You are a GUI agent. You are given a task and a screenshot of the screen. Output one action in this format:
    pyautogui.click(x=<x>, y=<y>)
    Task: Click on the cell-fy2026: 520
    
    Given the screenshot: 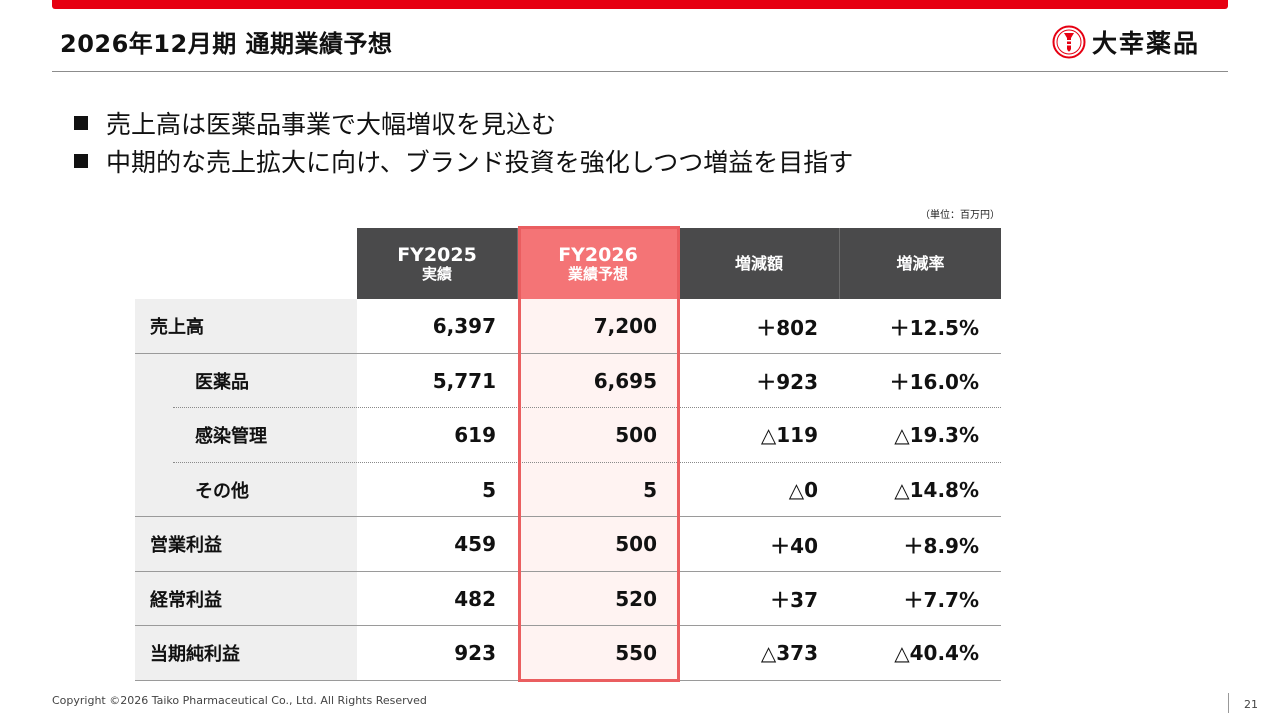 What is the action you would take?
    pyautogui.click(x=598, y=598)
    